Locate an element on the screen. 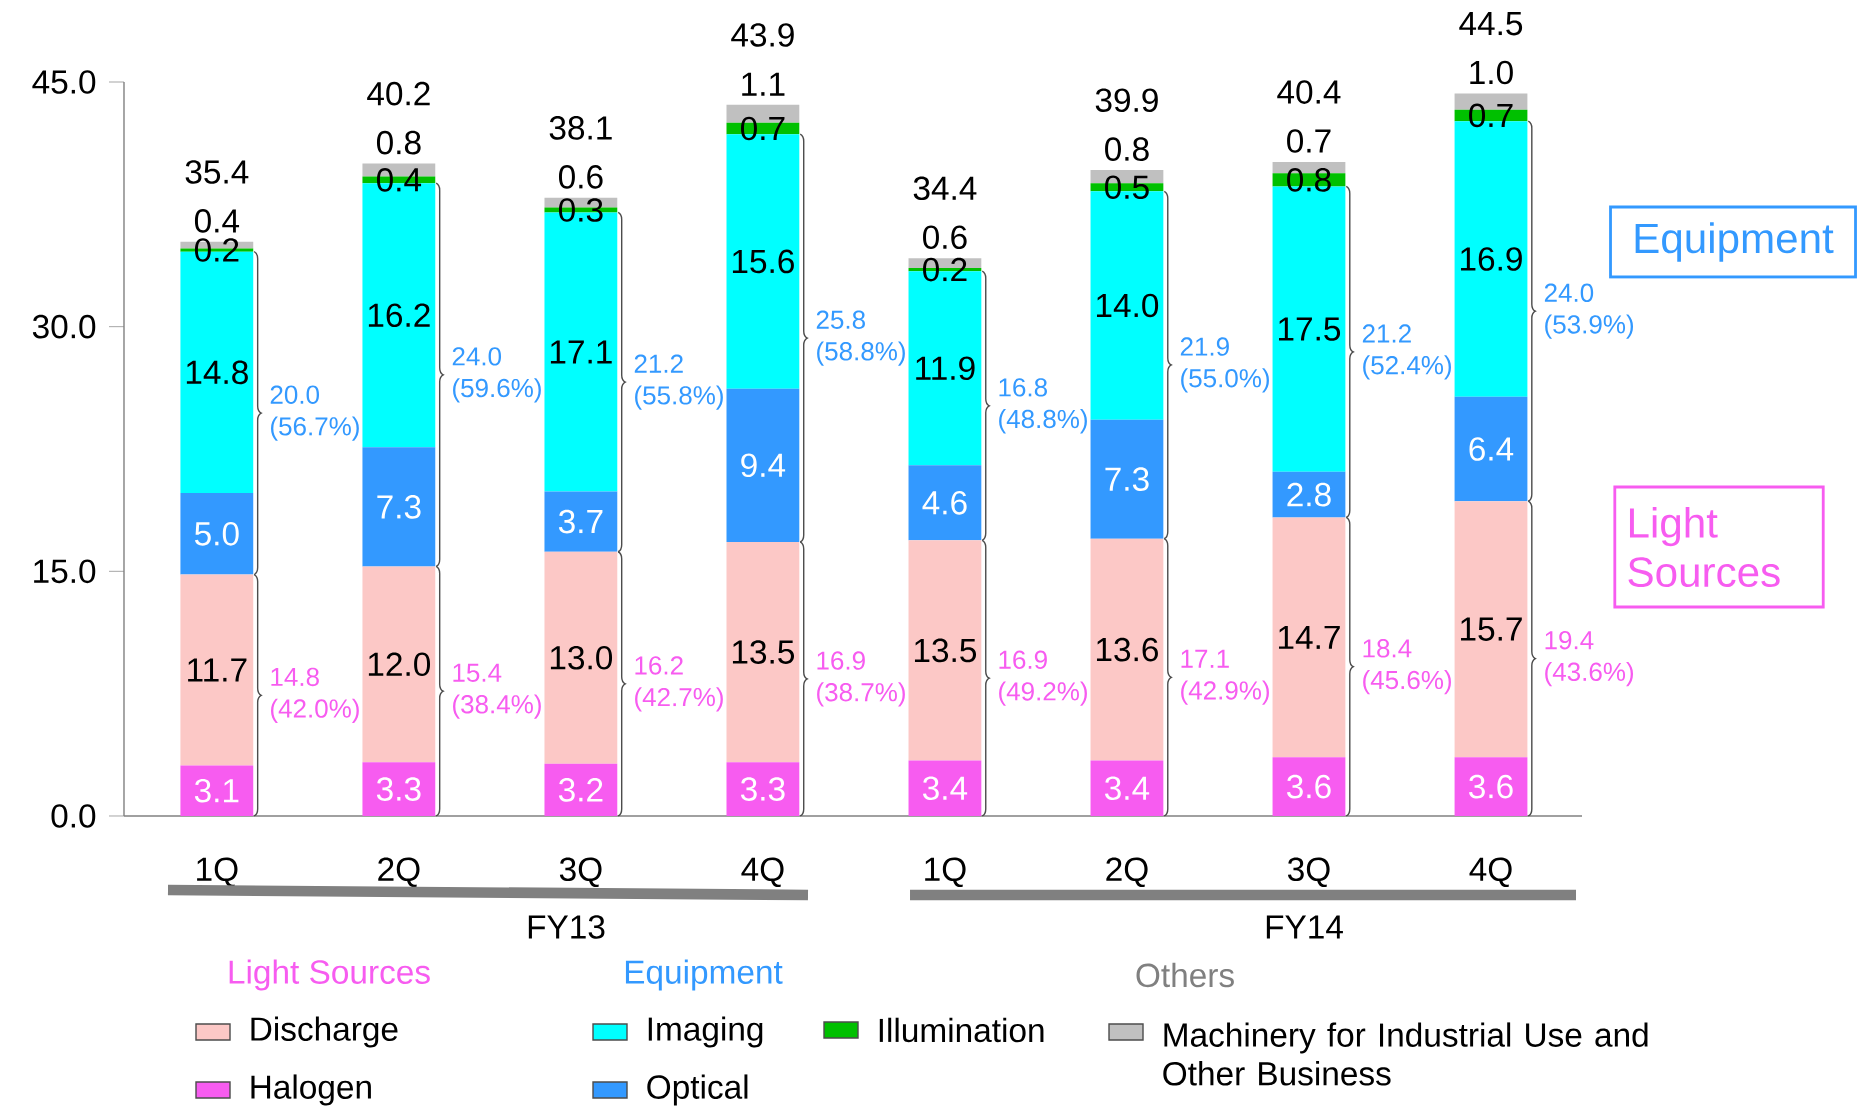 This screenshot has height=1112, width=1858. data-label: 12.0 is located at coordinates (399, 664).